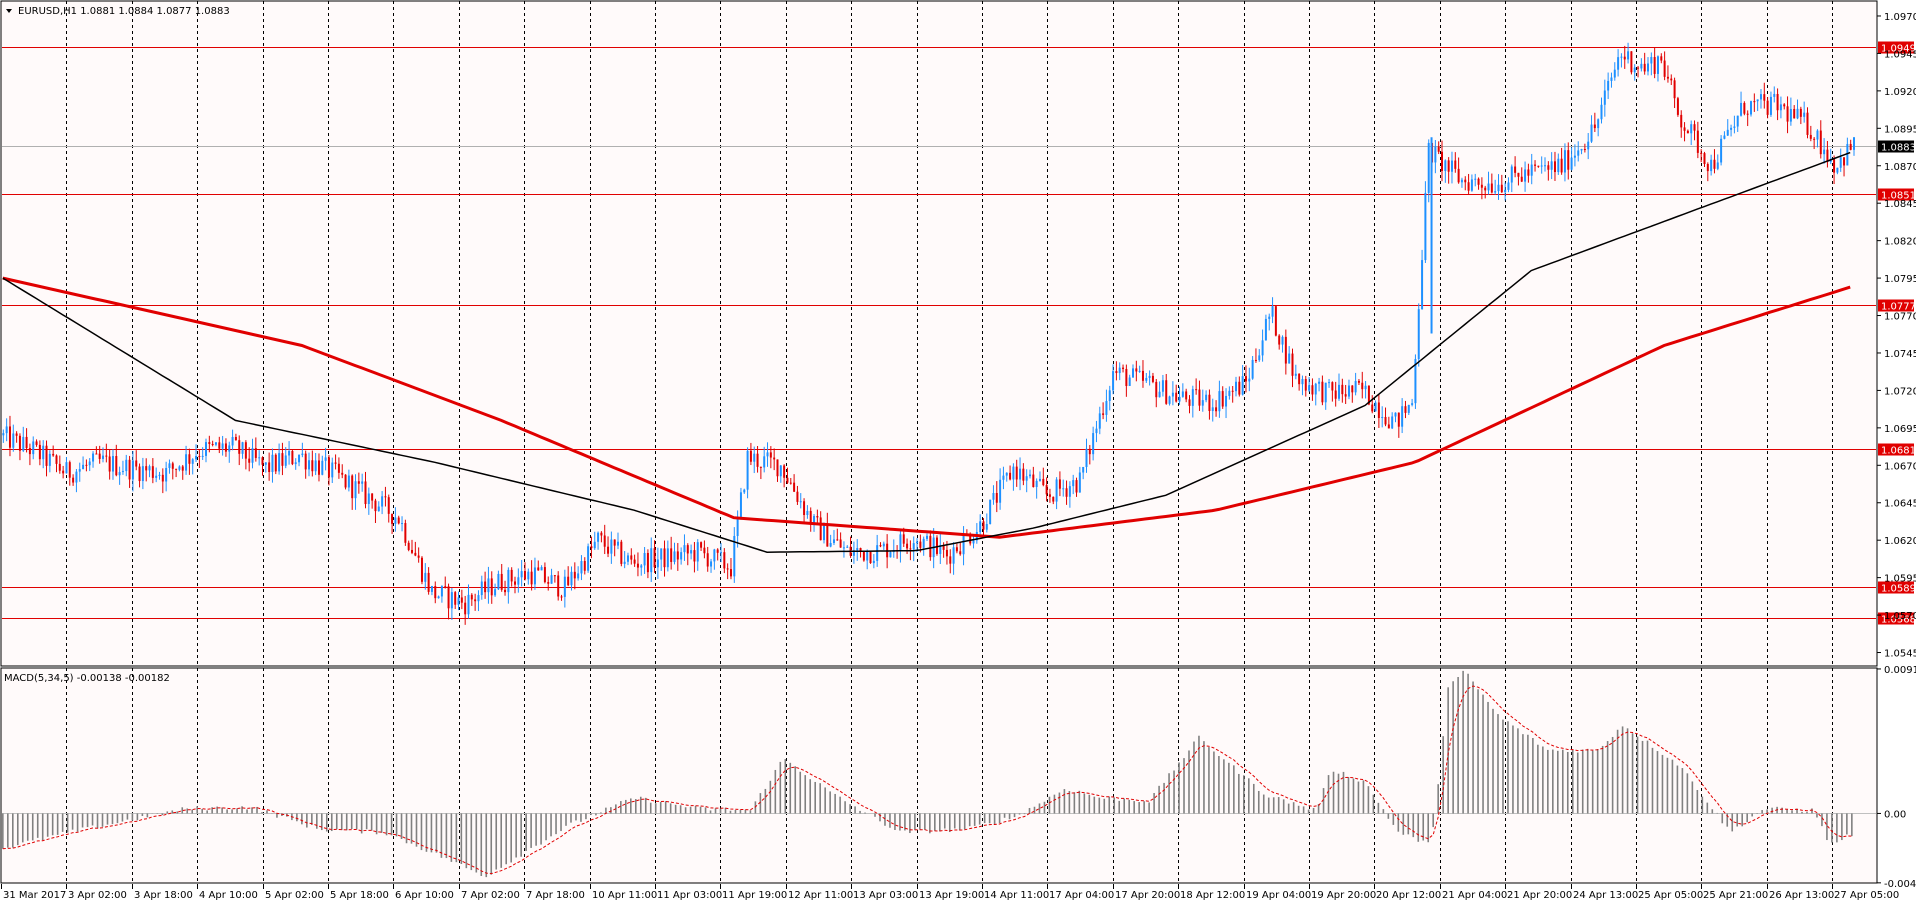 The width and height of the screenshot is (1916, 904). I want to click on time-tick-label: 26 Apr 13:00, so click(1801, 895).